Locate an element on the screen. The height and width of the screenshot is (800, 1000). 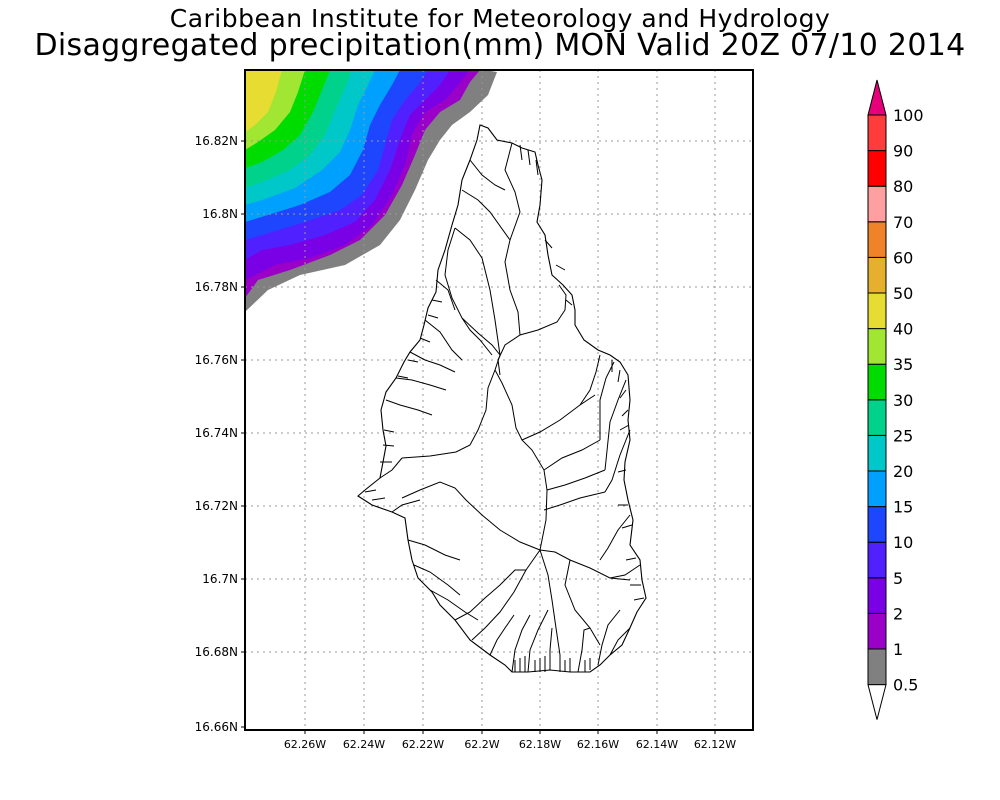
colorbar-label: 10 is located at coordinates (903, 542).